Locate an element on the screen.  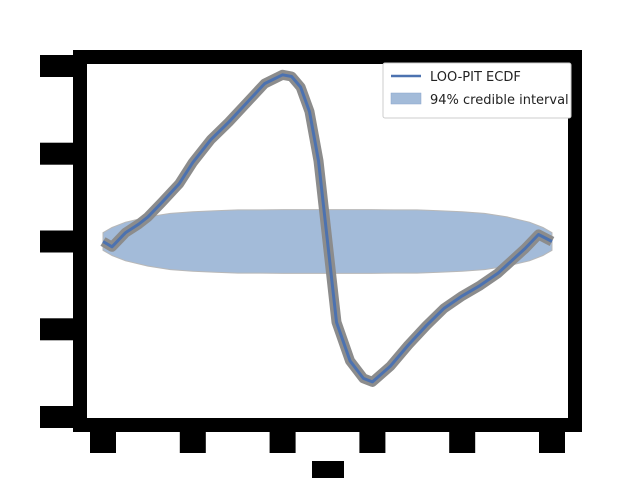
legend-band-label: 94% credible interval is located at coordinates (499, 100).